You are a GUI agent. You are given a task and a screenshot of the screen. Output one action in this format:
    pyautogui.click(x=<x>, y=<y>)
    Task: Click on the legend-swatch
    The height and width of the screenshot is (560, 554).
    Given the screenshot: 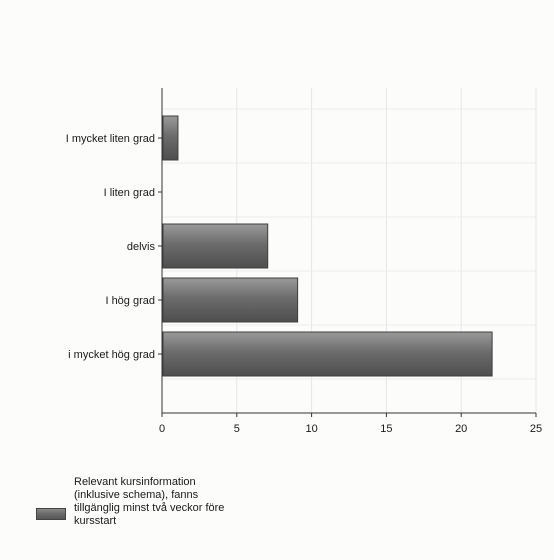 What is the action you would take?
    pyautogui.click(x=51, y=514)
    